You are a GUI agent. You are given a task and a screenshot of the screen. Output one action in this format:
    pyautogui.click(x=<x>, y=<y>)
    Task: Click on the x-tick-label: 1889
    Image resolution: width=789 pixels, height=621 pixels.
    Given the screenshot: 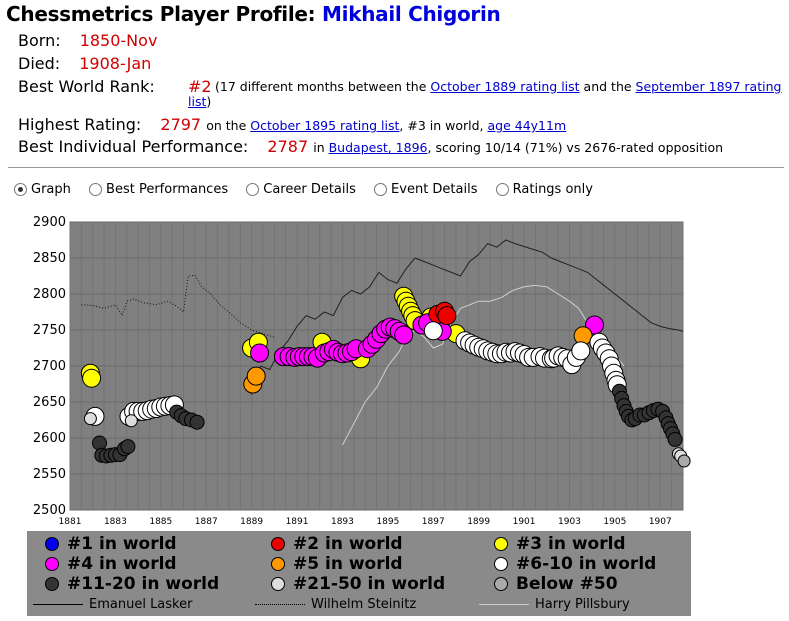 What is the action you would take?
    pyautogui.click(x=251, y=522)
    